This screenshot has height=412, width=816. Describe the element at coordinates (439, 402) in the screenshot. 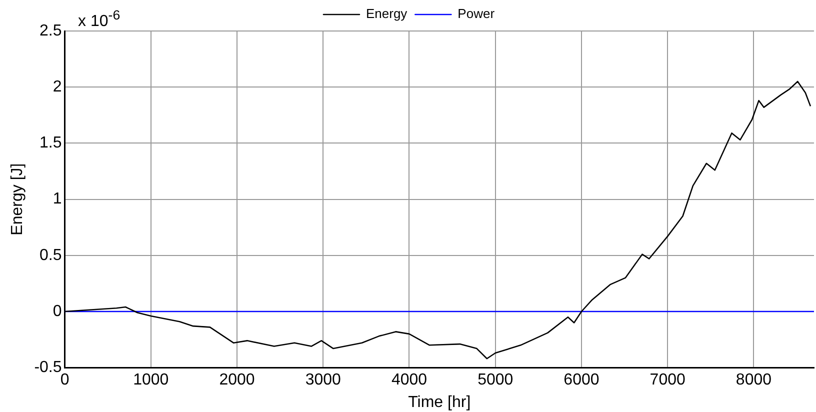

I see `x-axis-title: Time [hr]` at that location.